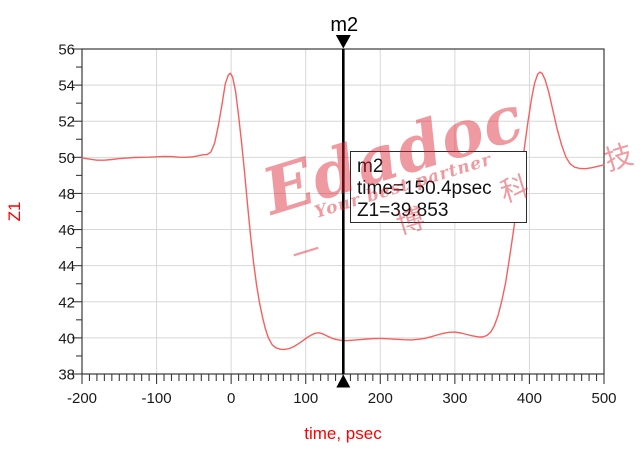 This screenshot has height=457, width=640. What do you see at coordinates (343, 42) in the screenshot?
I see `marker-m2-top-arrow-icon` at bounding box center [343, 42].